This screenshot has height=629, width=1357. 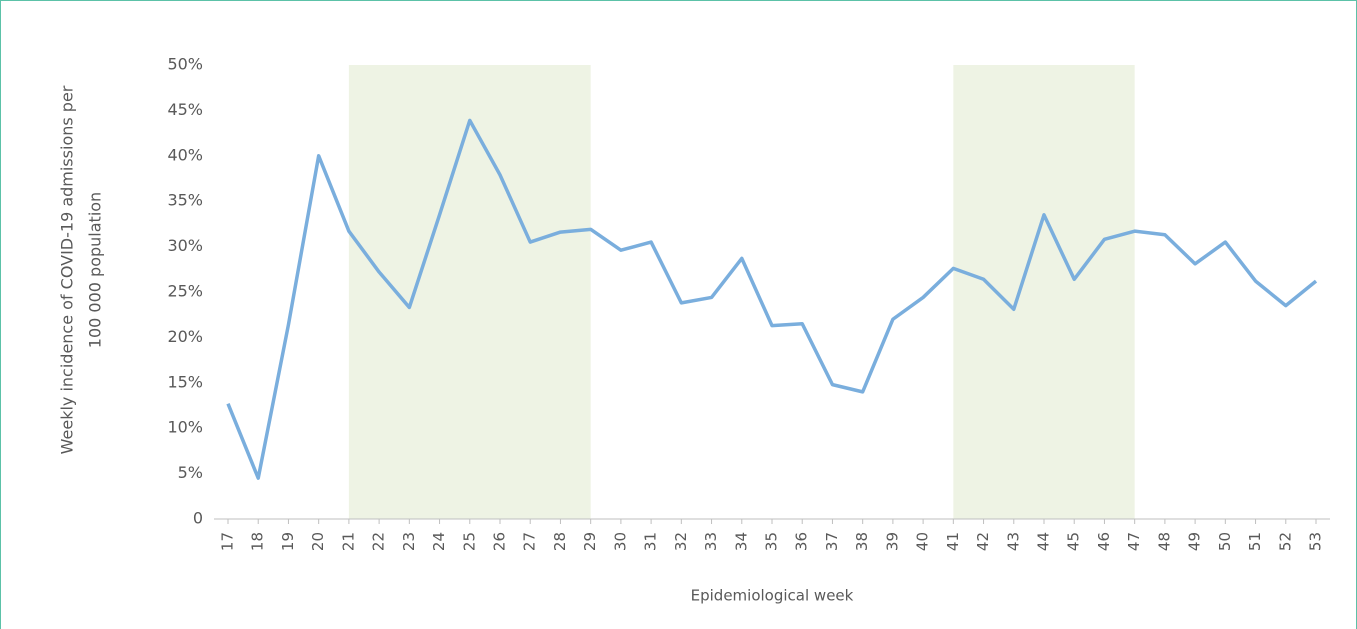 What do you see at coordinates (439, 541) in the screenshot?
I see `x-tick-label: 24` at bounding box center [439, 541].